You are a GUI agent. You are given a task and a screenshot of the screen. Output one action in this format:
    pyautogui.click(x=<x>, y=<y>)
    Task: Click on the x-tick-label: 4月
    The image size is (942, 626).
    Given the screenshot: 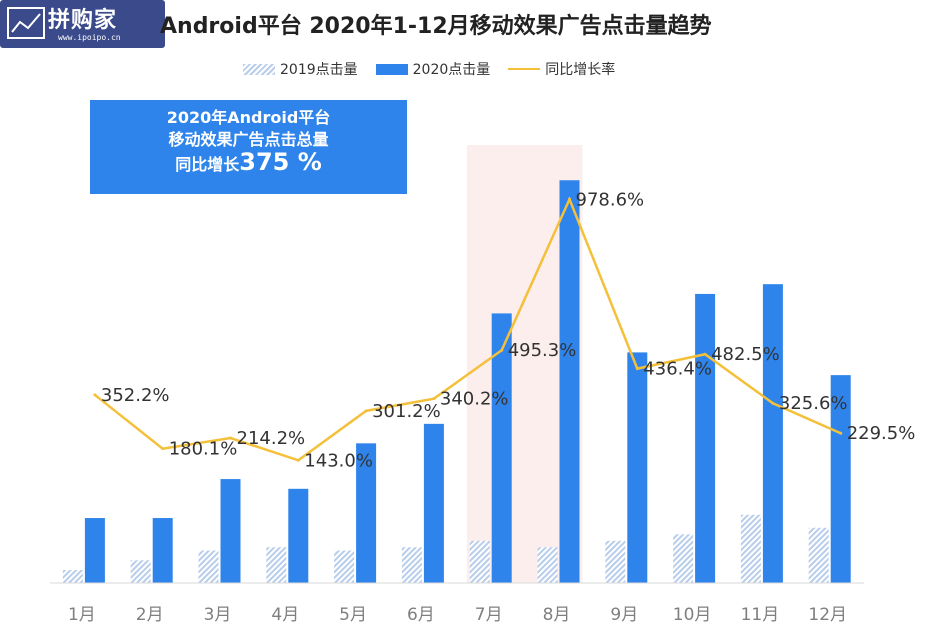 What is the action you would take?
    pyautogui.click(x=285, y=615)
    